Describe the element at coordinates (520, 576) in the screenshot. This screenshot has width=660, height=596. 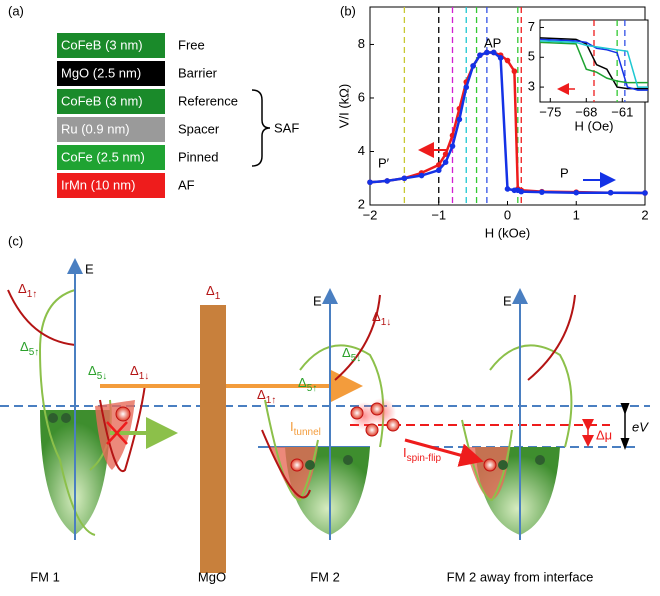
I see `caption: FM 2 away from interface` at that location.